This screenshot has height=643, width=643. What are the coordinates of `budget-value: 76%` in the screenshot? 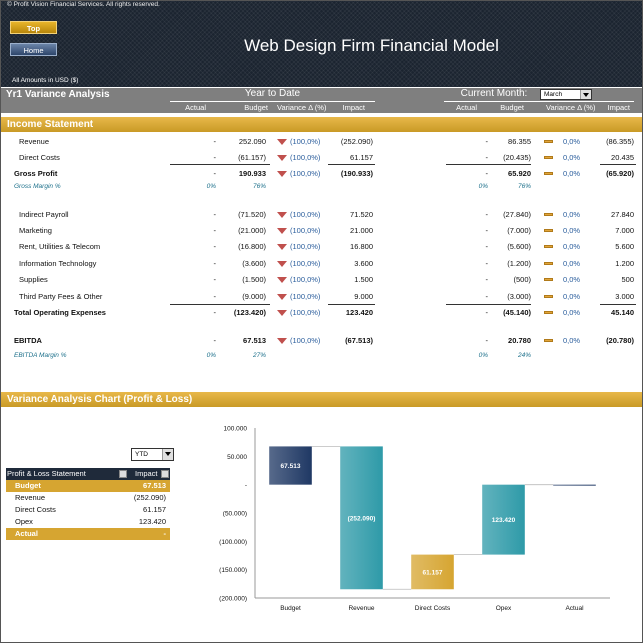 It's located at (259, 186).